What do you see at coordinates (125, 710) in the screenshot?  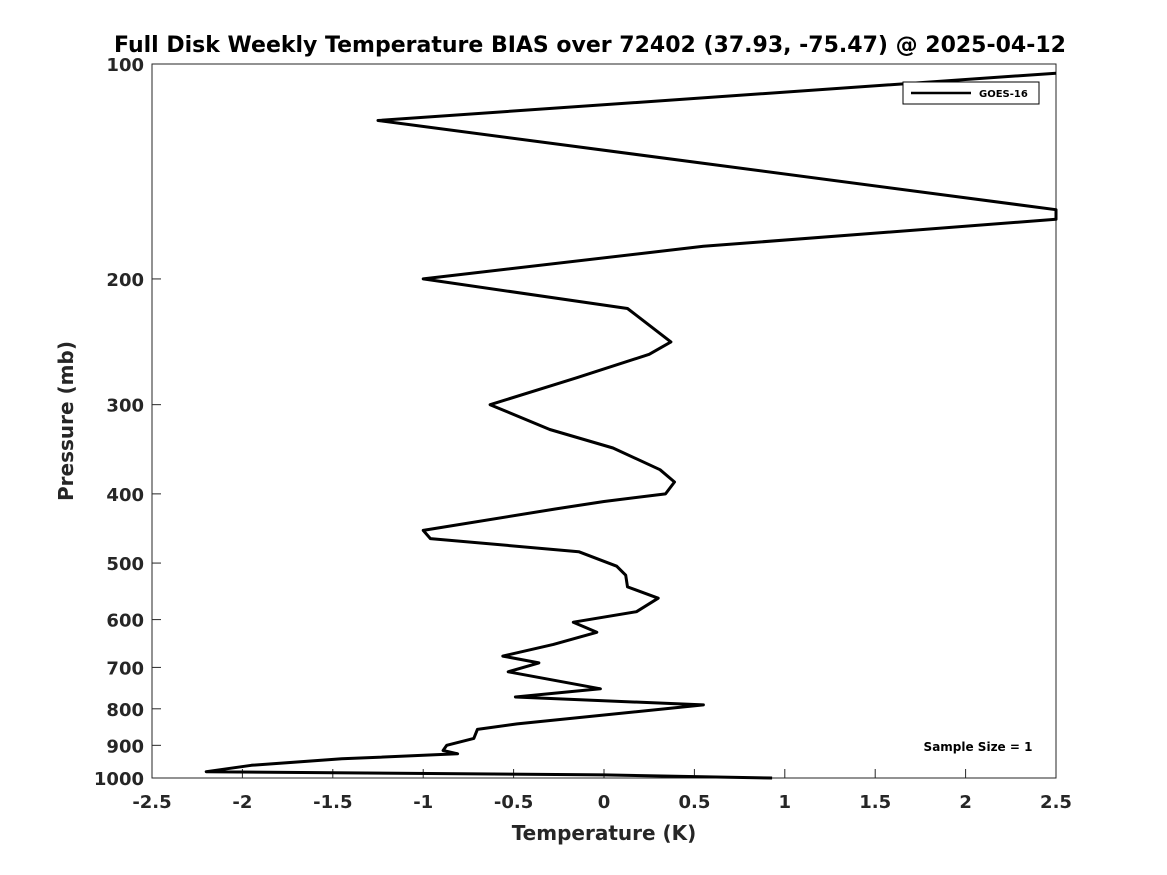 I see `y-tick-label: 800` at bounding box center [125, 710].